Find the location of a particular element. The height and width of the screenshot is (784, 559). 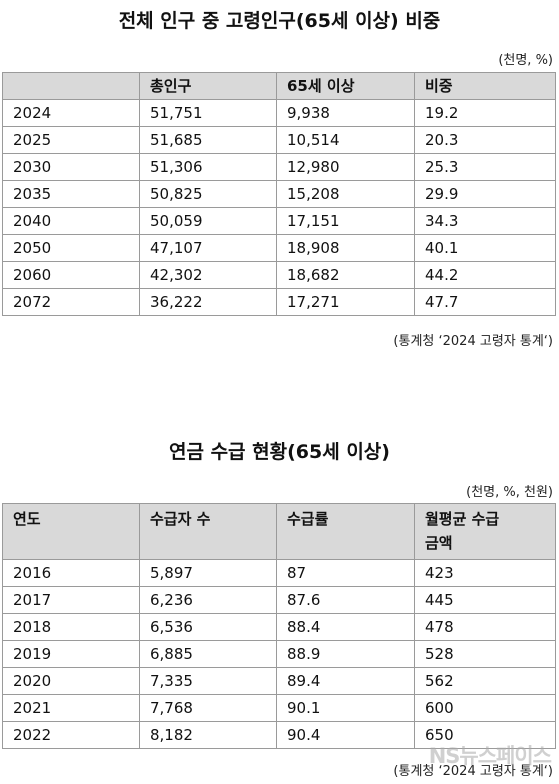

table2-unit: (천명, %, 천원) is located at coordinates (509, 492).